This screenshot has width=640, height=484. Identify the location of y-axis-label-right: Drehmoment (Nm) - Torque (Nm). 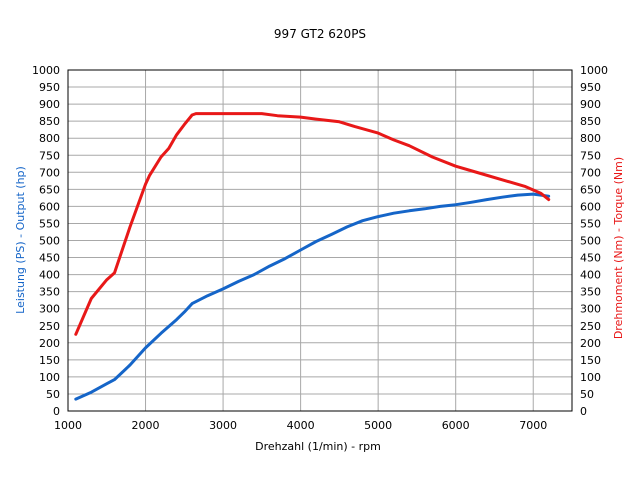
(618, 248).